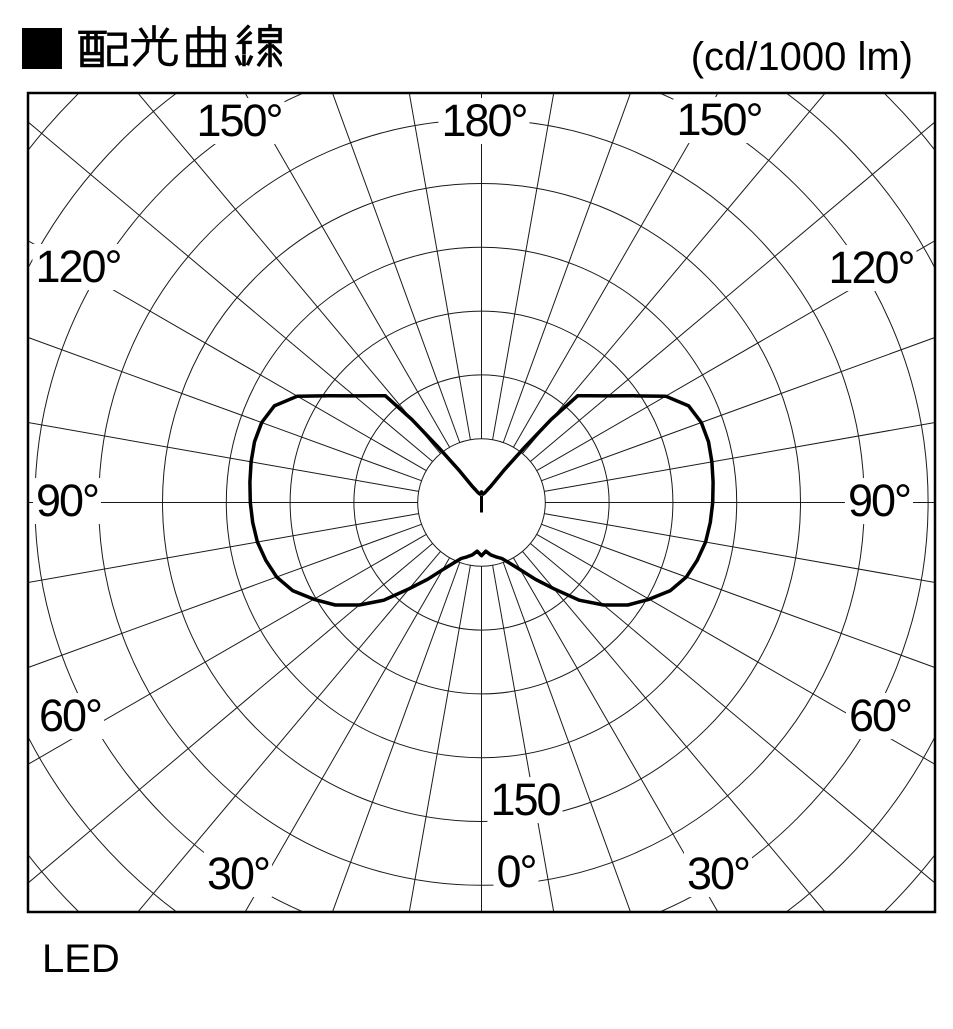 This screenshot has height=1029, width=953. I want to click on unit-label: (cd/1000 lm), so click(801, 57).